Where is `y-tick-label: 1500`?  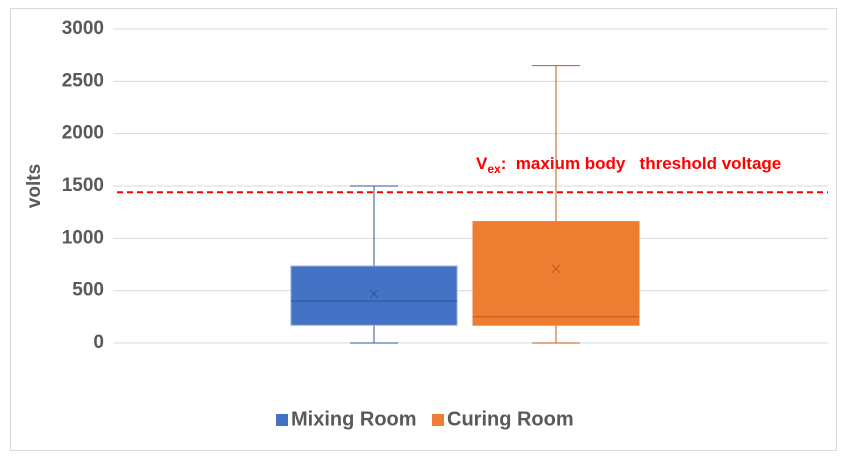 y-tick-label: 1500 is located at coordinates (83, 185).